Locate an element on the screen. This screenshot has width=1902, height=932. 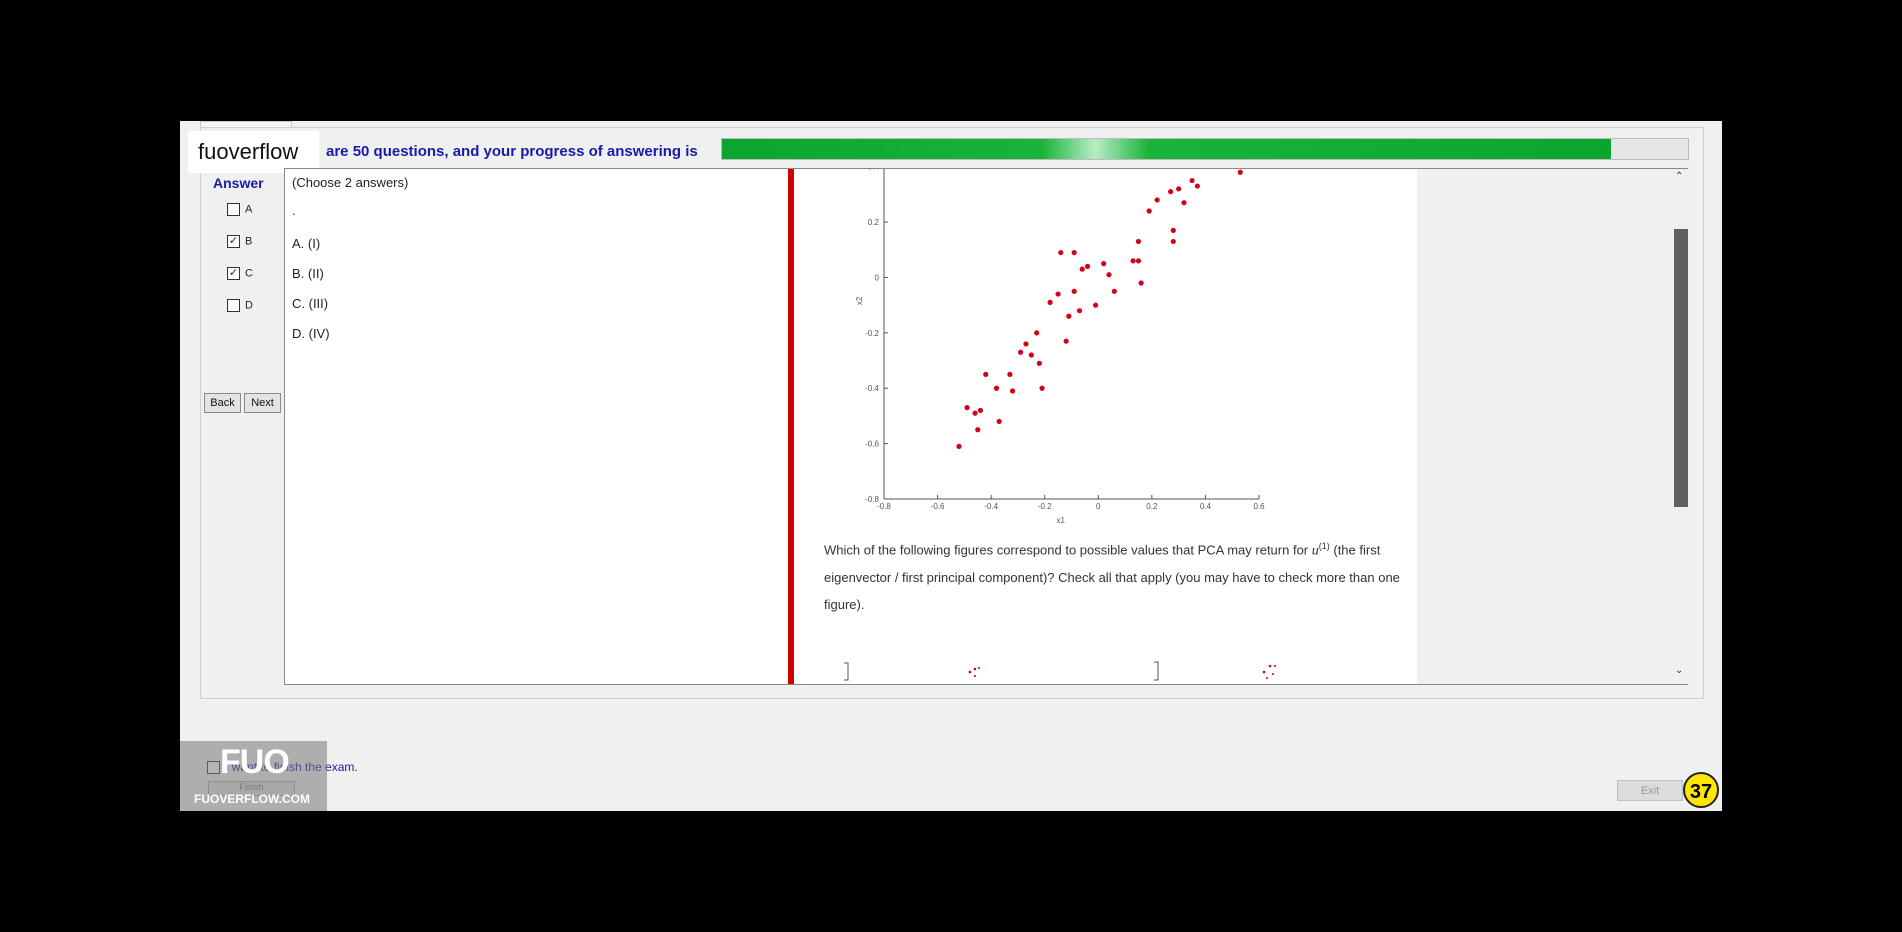
y-axis-label: x2 is located at coordinates (859, 300).